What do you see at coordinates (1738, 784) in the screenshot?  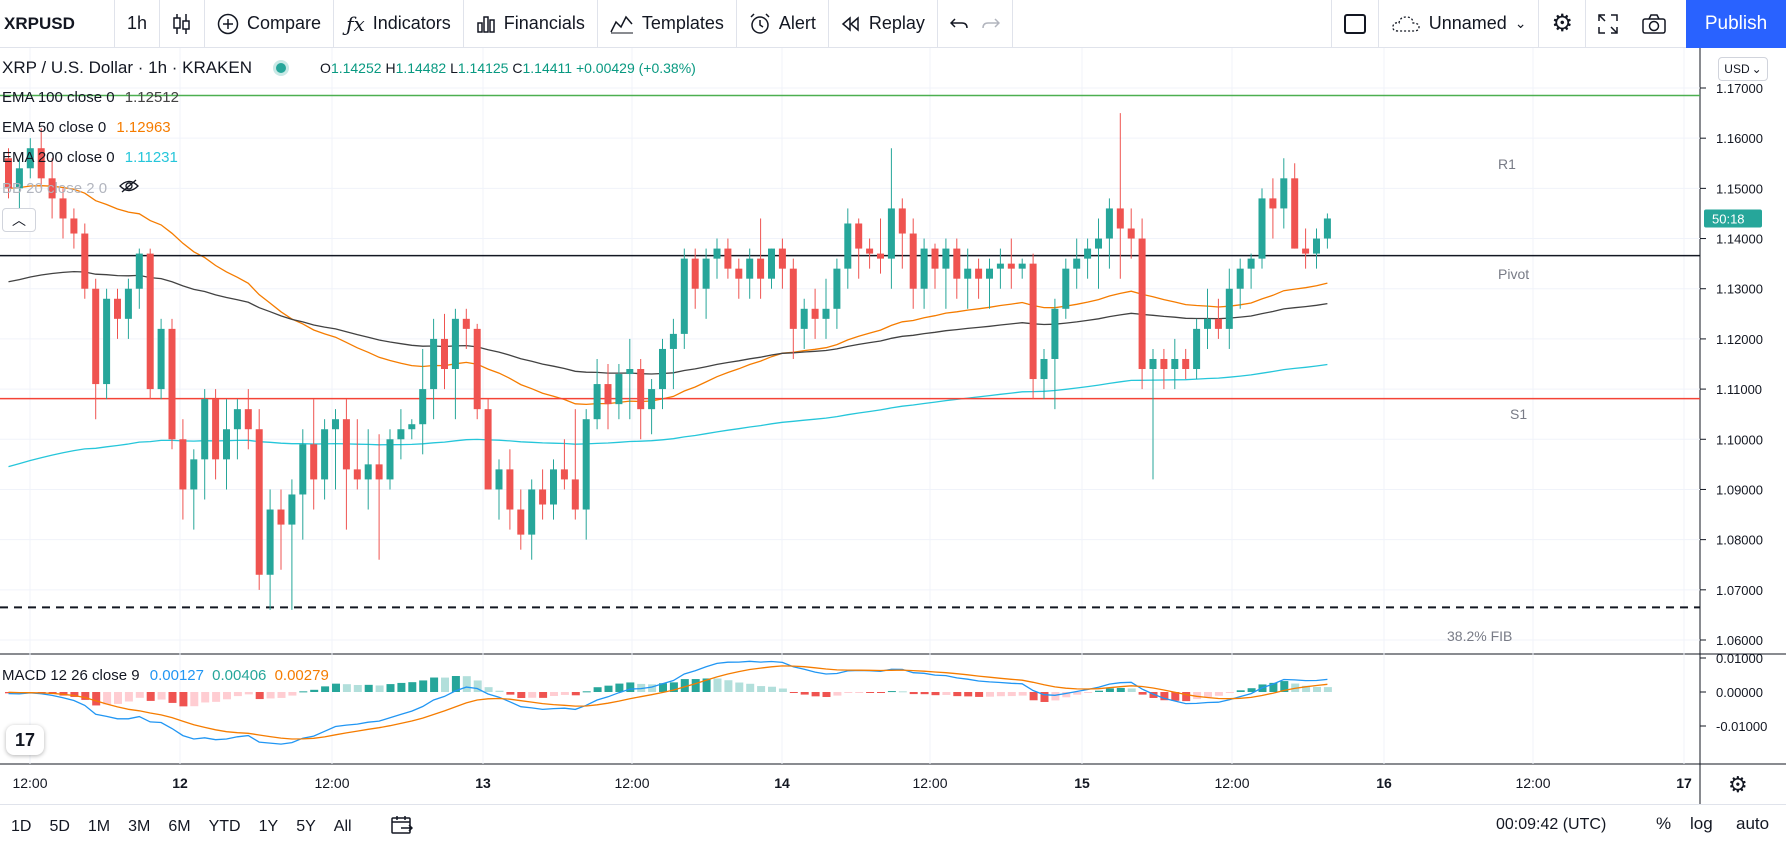 I see `axis-settings-gear-icon: ⚙` at bounding box center [1738, 784].